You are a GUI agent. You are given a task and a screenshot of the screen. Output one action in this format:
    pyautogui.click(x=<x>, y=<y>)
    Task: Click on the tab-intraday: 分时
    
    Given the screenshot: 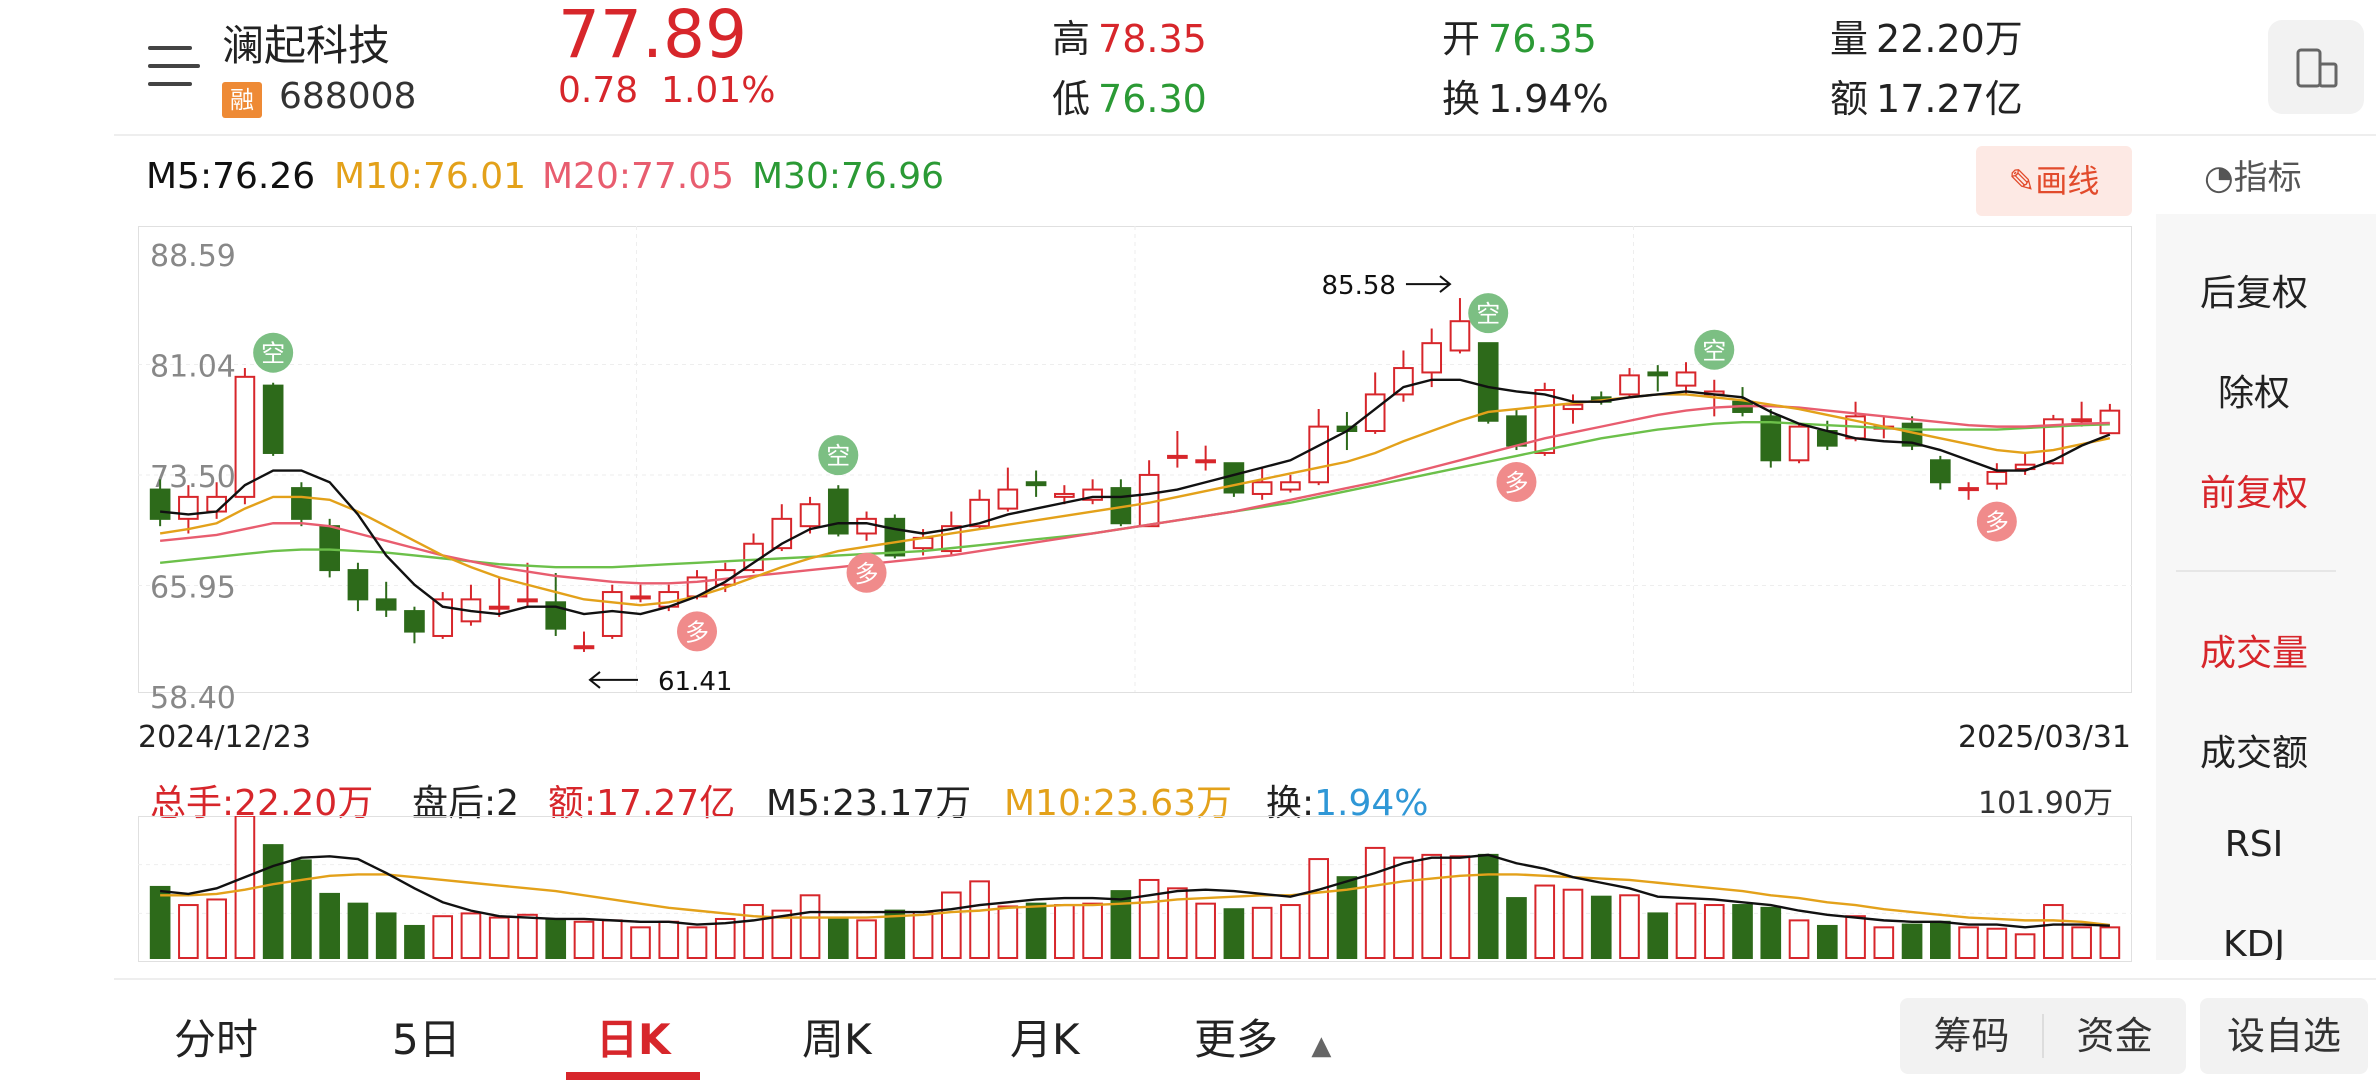 What is the action you would take?
    pyautogui.click(x=216, y=1039)
    